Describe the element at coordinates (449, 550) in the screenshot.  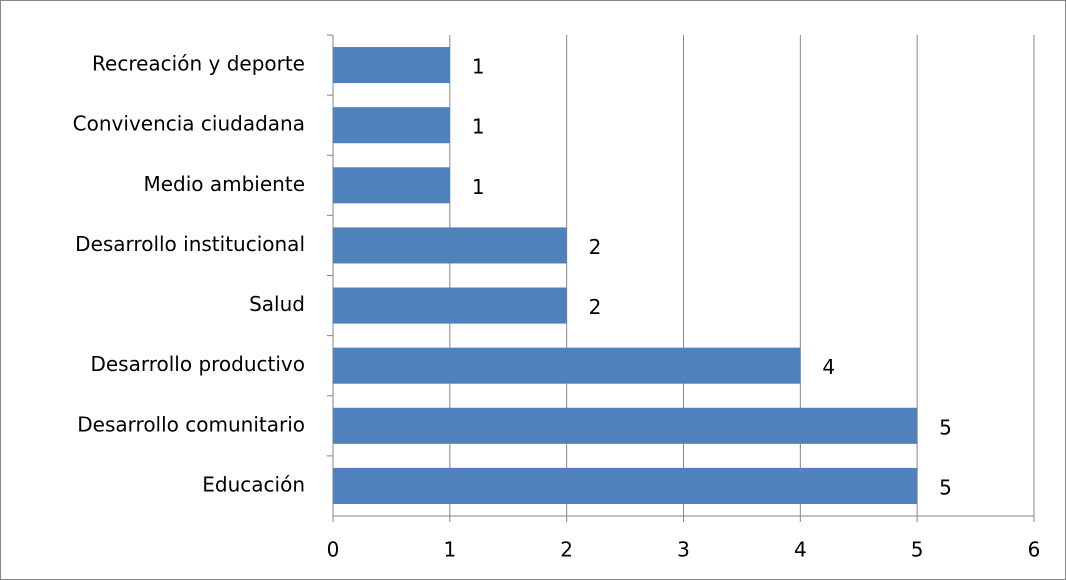
I see `x-tick-label: 1` at that location.